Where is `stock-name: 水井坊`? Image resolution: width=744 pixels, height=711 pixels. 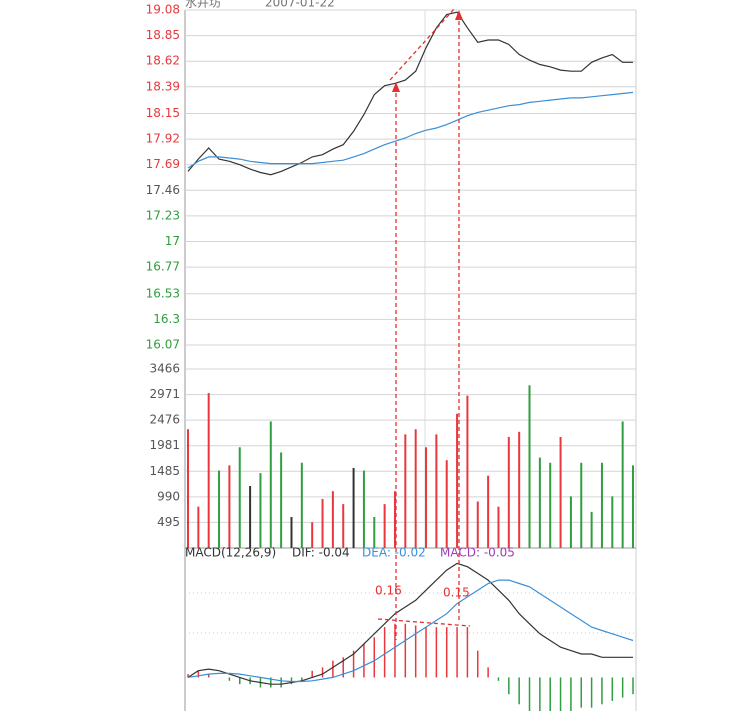 stock-name: 水井坊 is located at coordinates (203, 5).